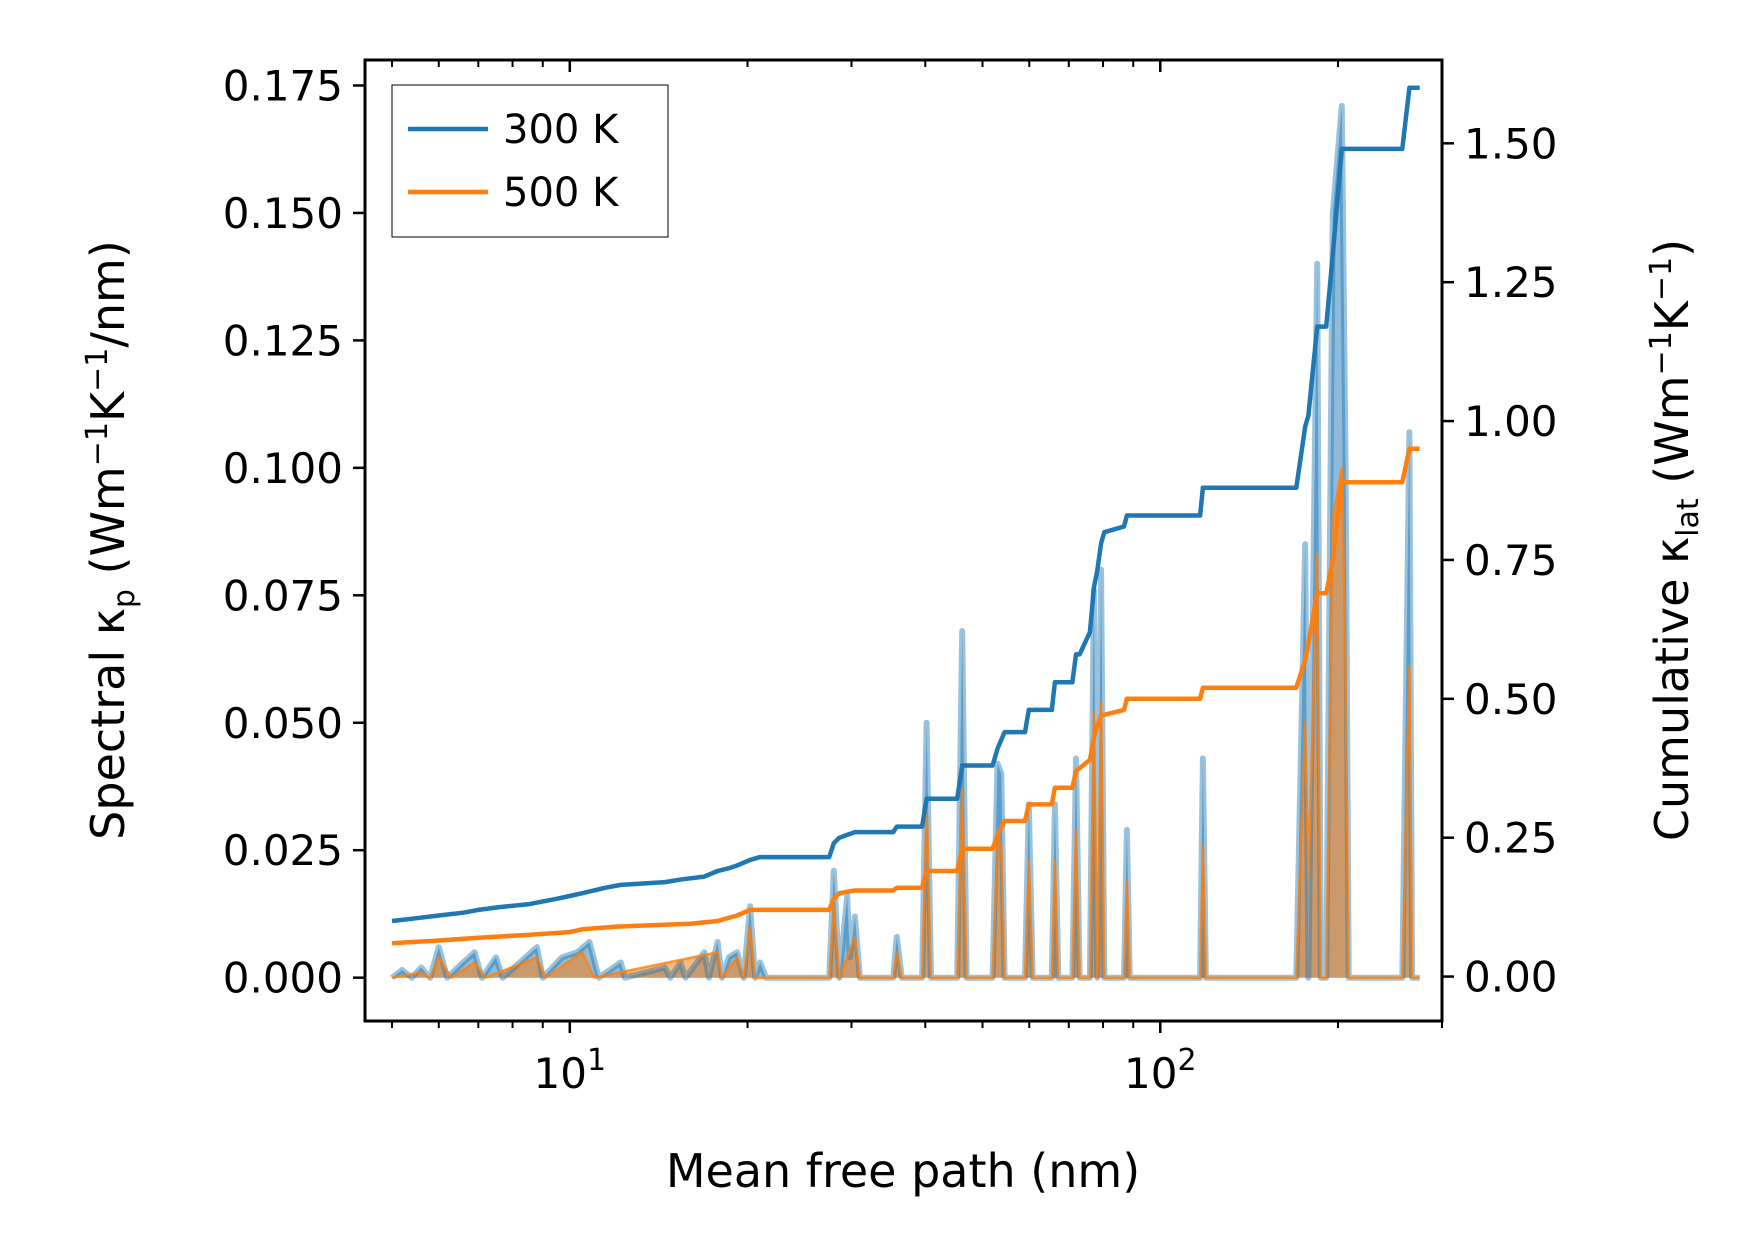  Describe the element at coordinates (283, 978) in the screenshot. I see `y-tick-label: 0.000` at that location.